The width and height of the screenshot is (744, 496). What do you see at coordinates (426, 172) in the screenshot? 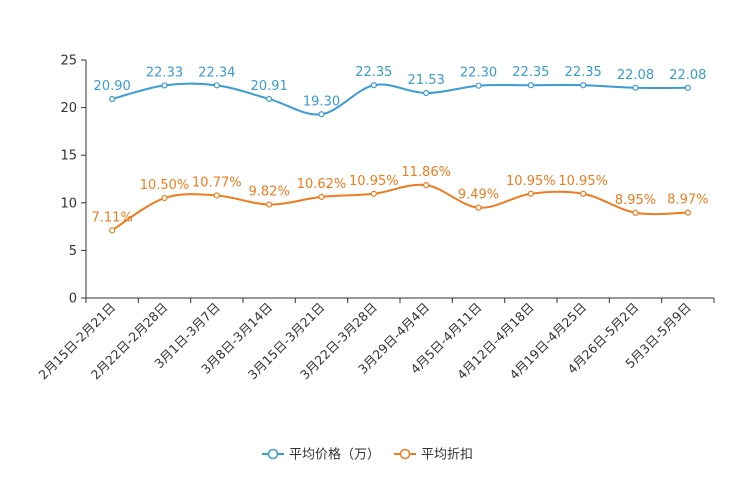
I see `data-label: 11.86%` at bounding box center [426, 172].